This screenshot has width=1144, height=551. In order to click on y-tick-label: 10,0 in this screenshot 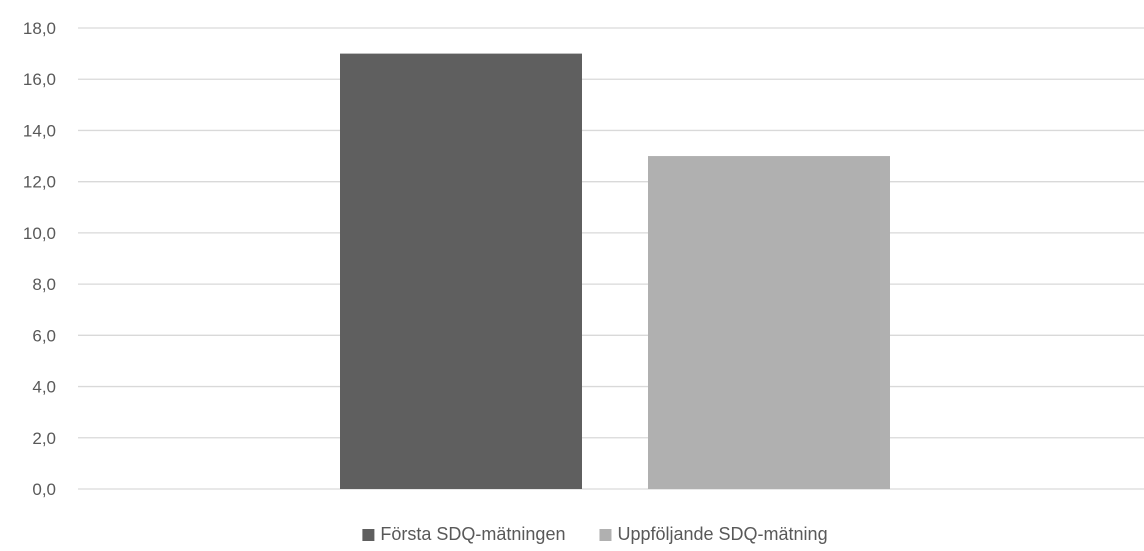, I will do `click(39, 233)`.